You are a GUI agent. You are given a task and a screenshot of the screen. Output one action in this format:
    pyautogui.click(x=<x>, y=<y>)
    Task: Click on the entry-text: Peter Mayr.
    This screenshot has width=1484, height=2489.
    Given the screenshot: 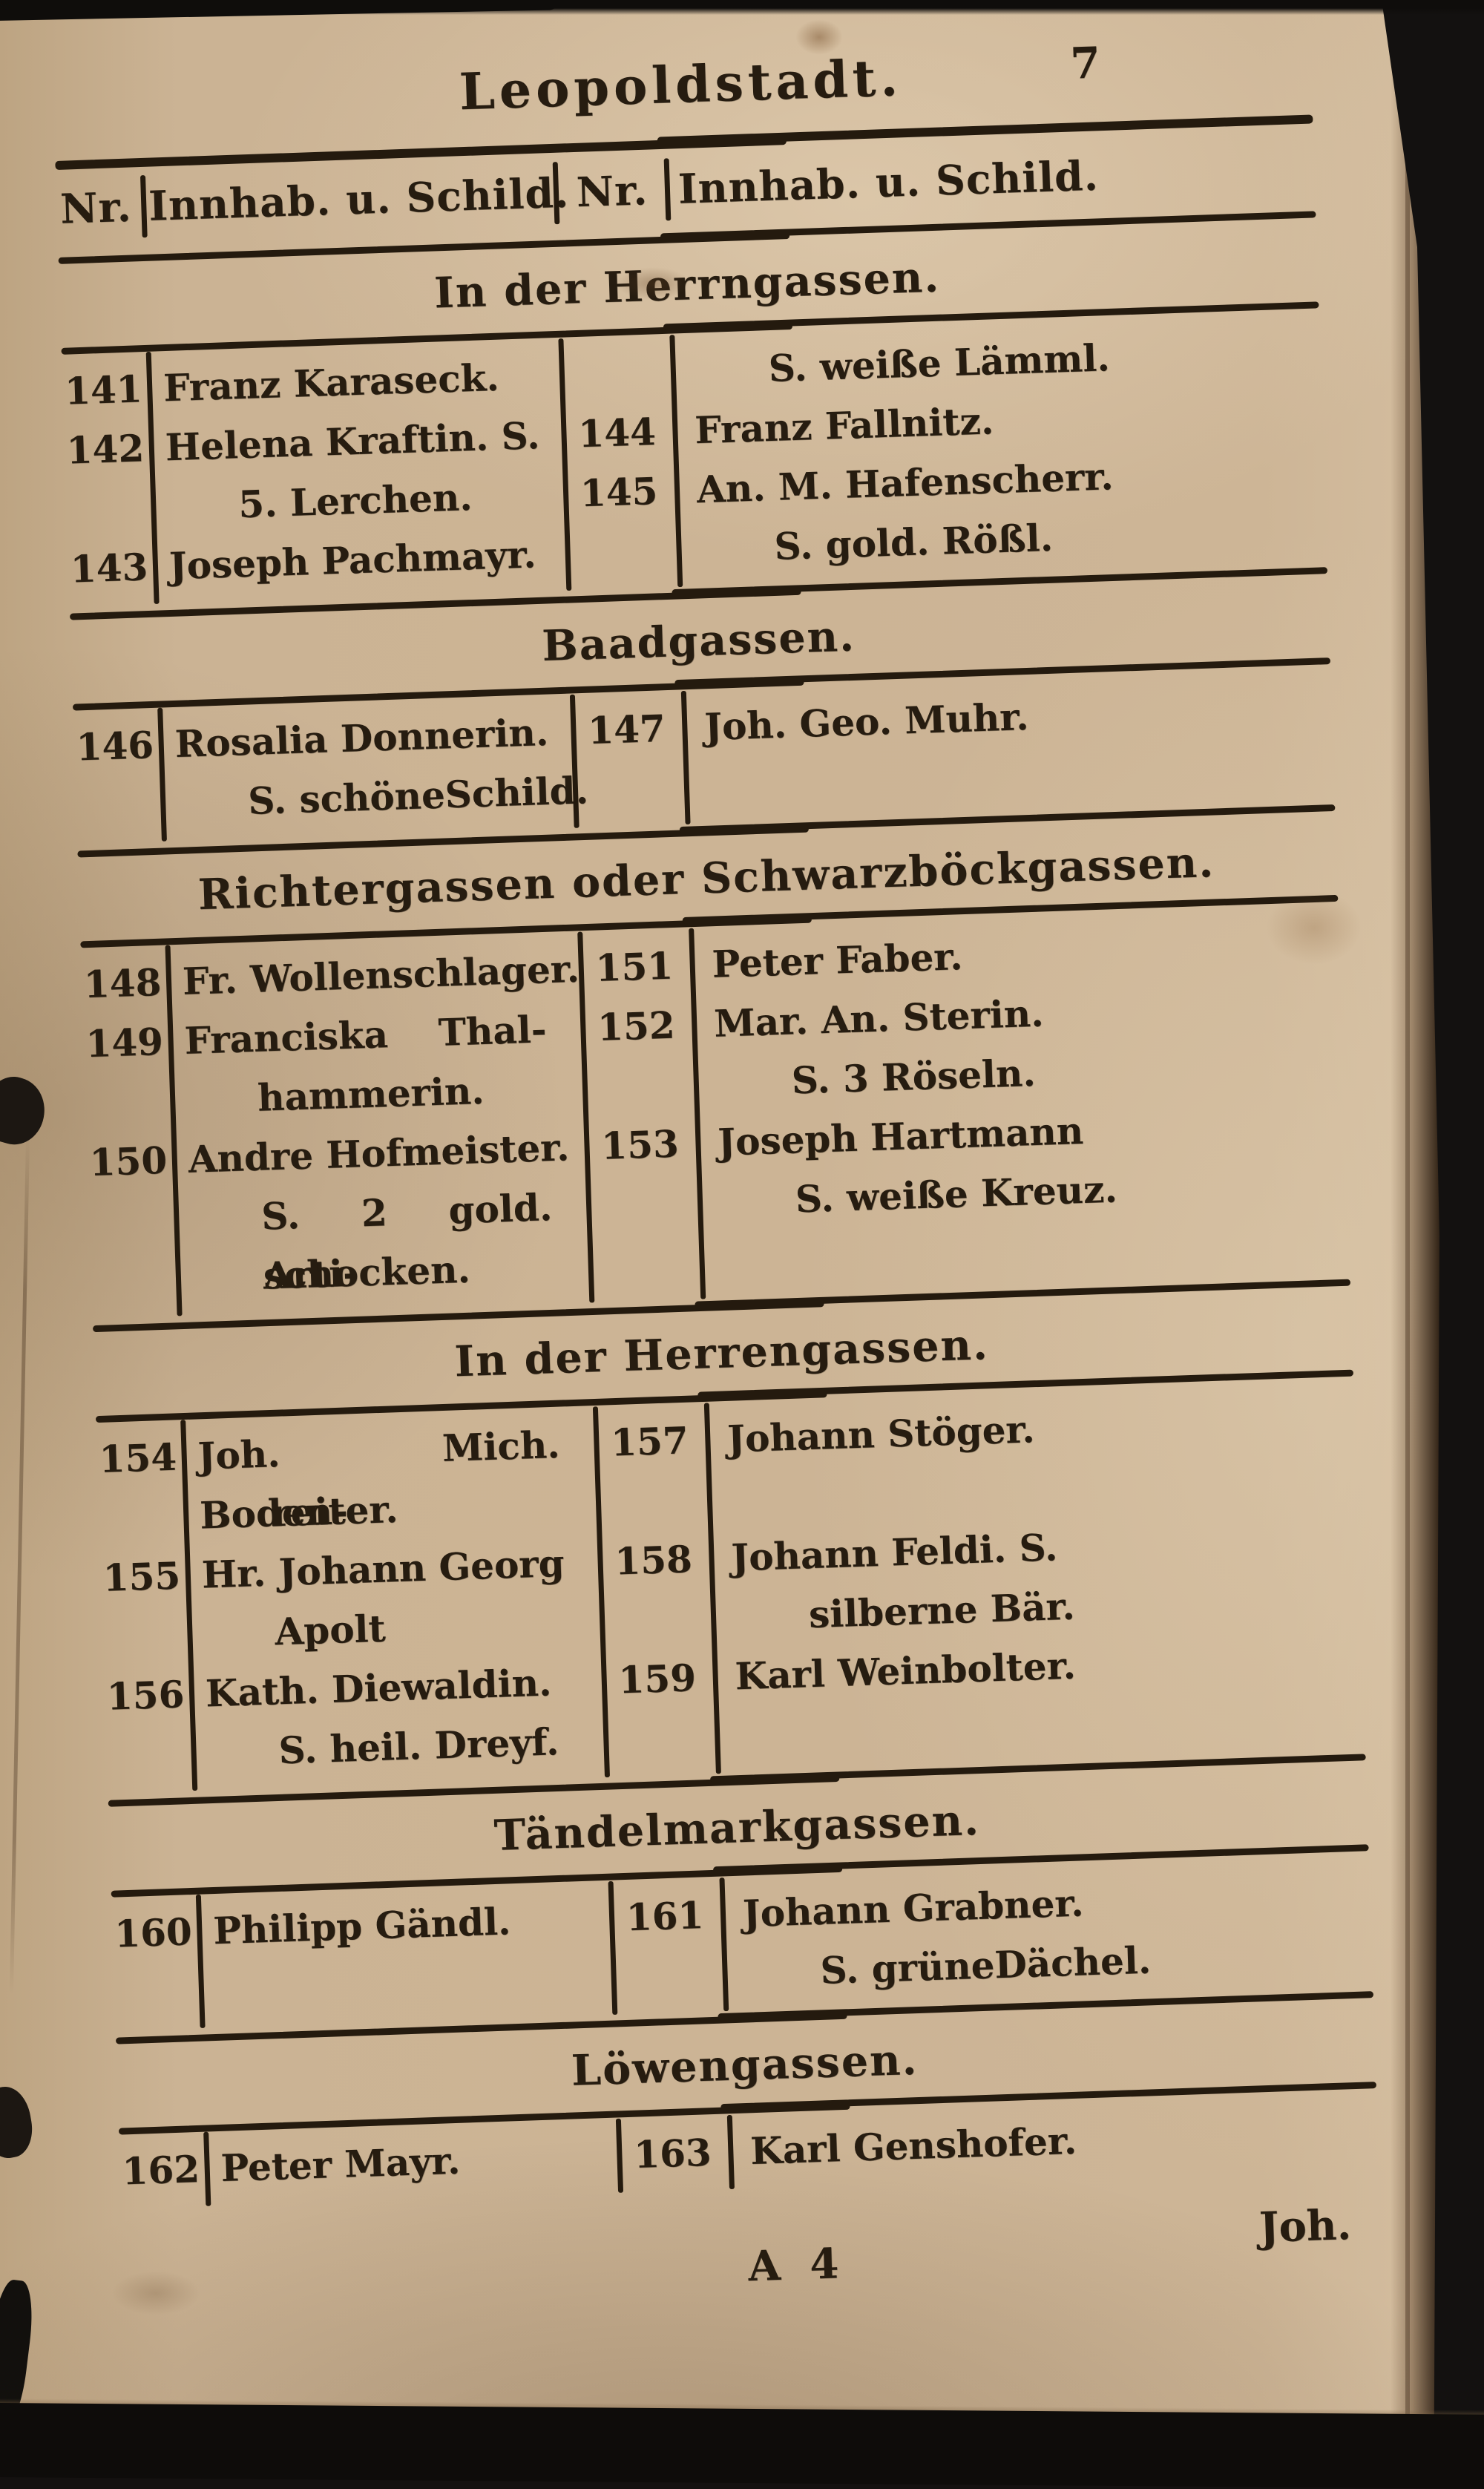 What is the action you would take?
    pyautogui.click(x=341, y=2164)
    